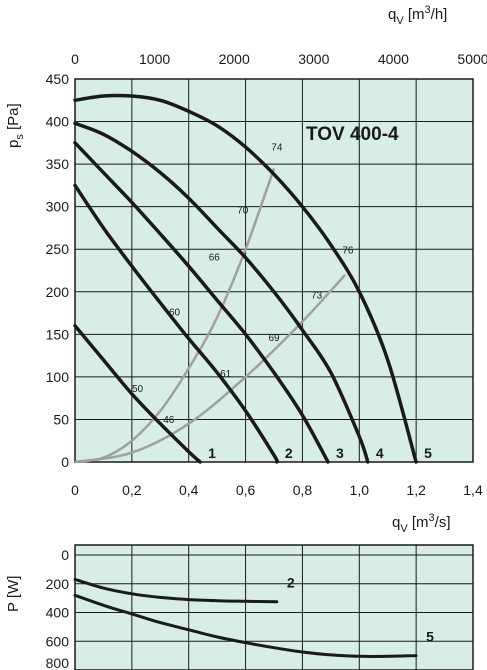  I want to click on efficiency-label: 74, so click(277, 147).